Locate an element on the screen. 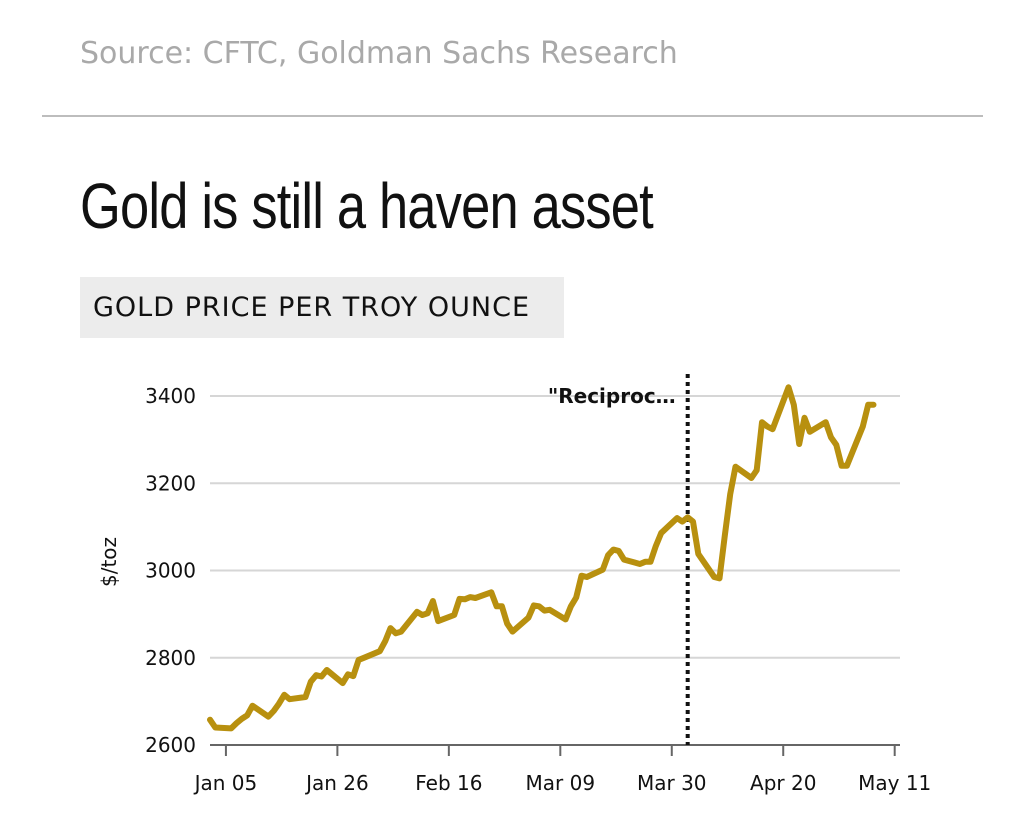 Image resolution: width=1024 pixels, height=825 pixels. x-tick-label: Apr 20 is located at coordinates (783, 783).